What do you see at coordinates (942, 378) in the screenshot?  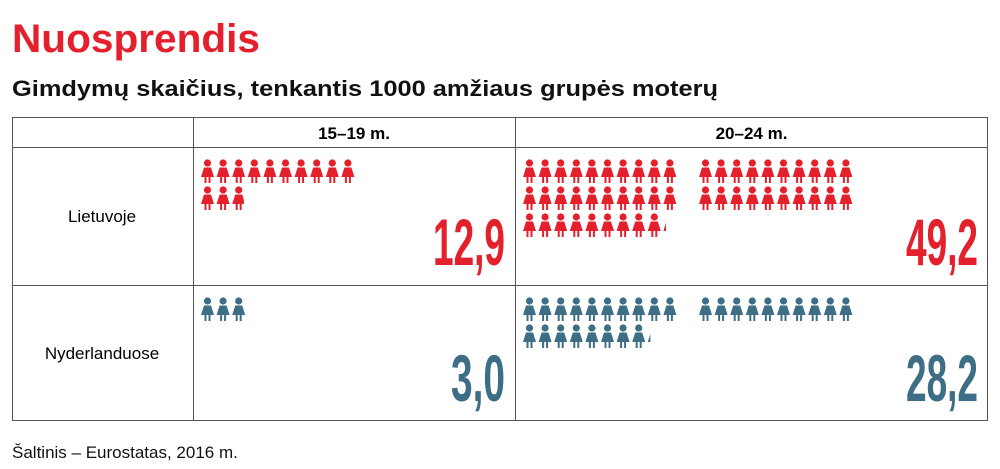 I see `value-label: 28,2` at bounding box center [942, 378].